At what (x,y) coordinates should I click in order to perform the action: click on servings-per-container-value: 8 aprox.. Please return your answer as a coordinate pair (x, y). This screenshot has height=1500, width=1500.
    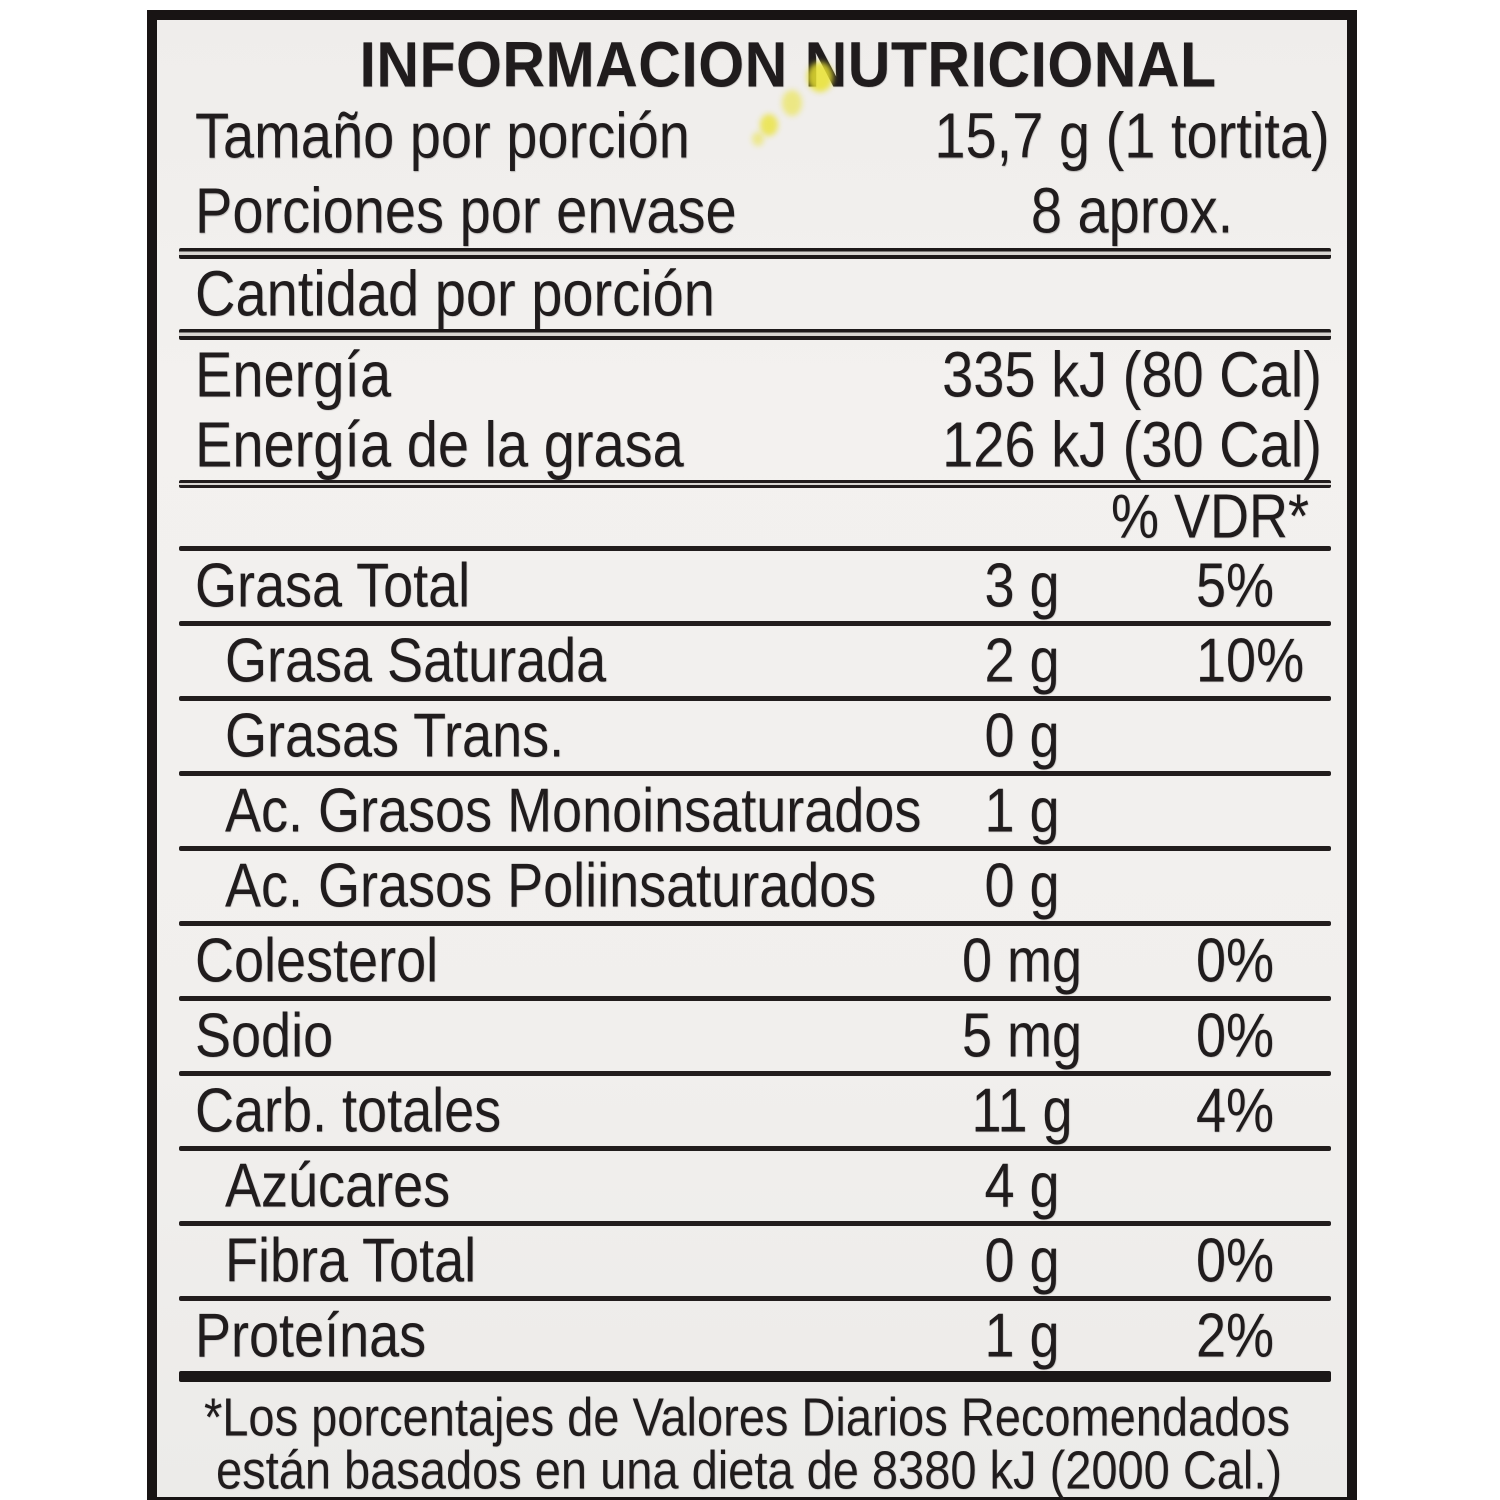
    Looking at the image, I should click on (1132, 210).